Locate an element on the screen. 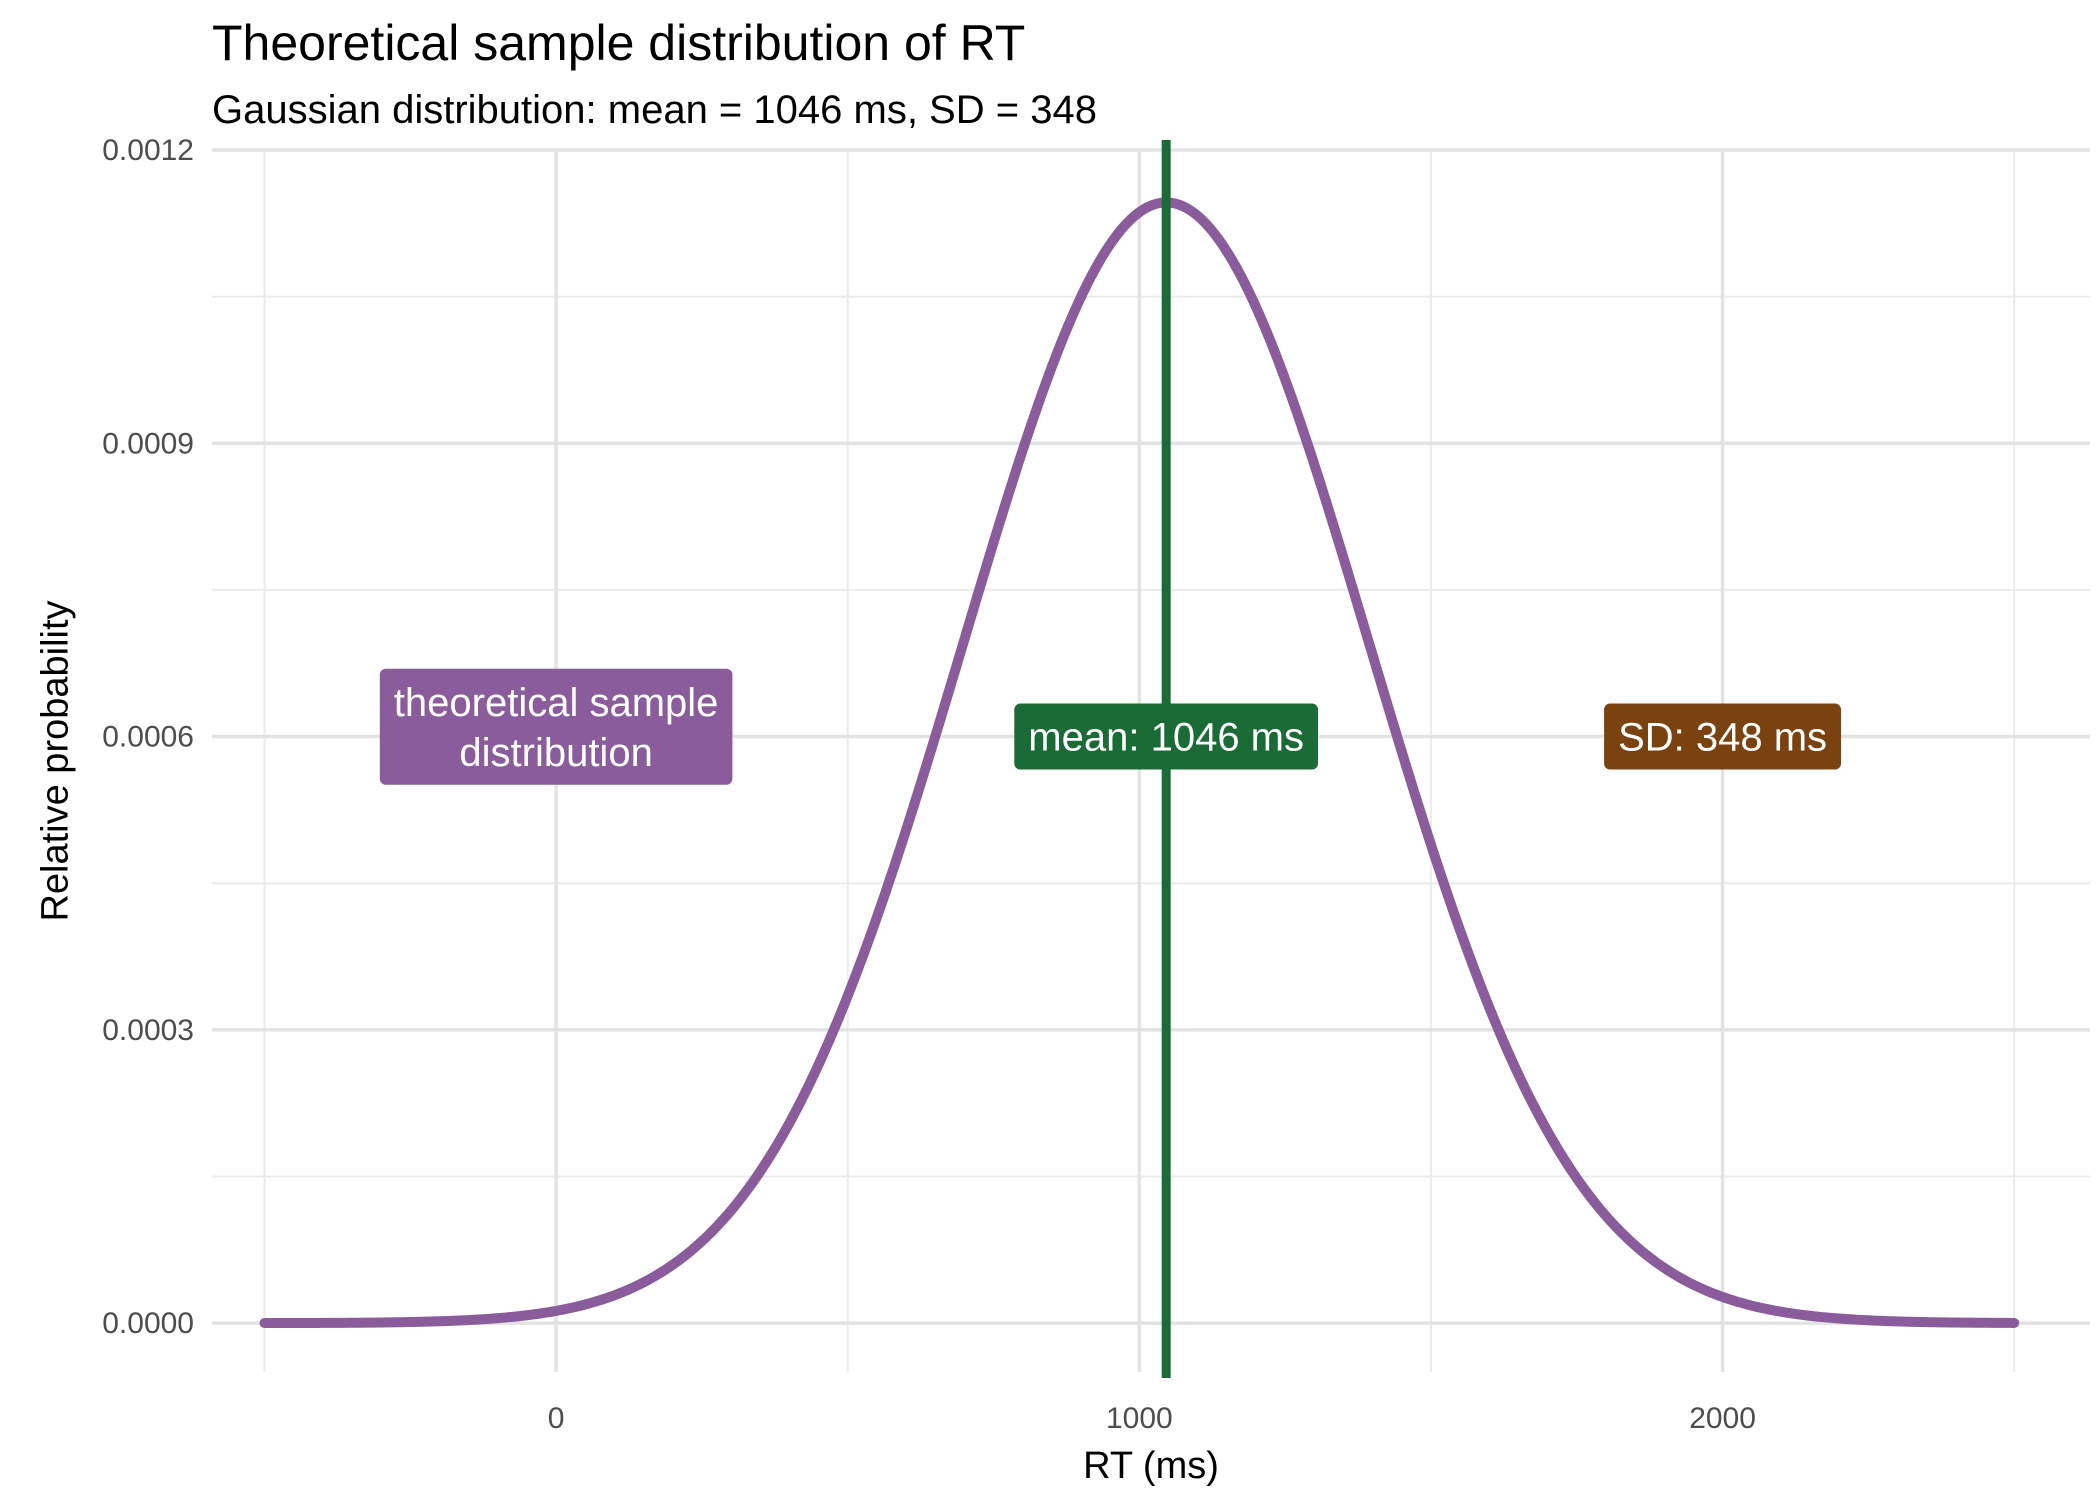 This screenshot has width=2100, height=1500. y-tick-label: 0.0003 is located at coordinates (148, 1030).